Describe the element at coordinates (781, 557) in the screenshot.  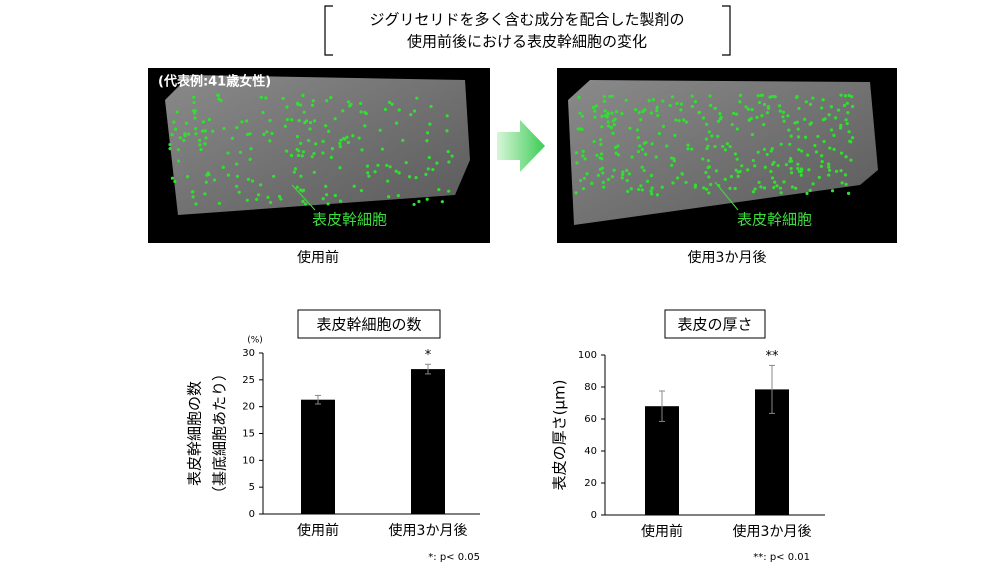
I see `footnote: **: p< 0.01` at that location.